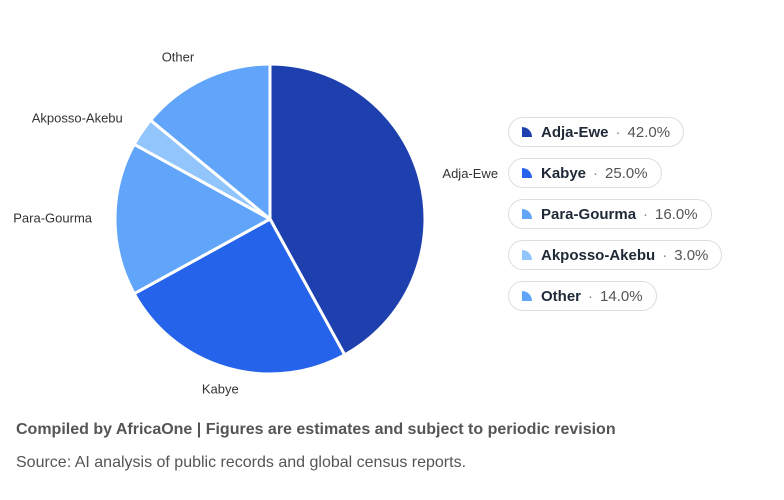 The height and width of the screenshot is (500, 784). What do you see at coordinates (347, 209) in the screenshot?
I see `pie-slice-adja-ewe` at bounding box center [347, 209].